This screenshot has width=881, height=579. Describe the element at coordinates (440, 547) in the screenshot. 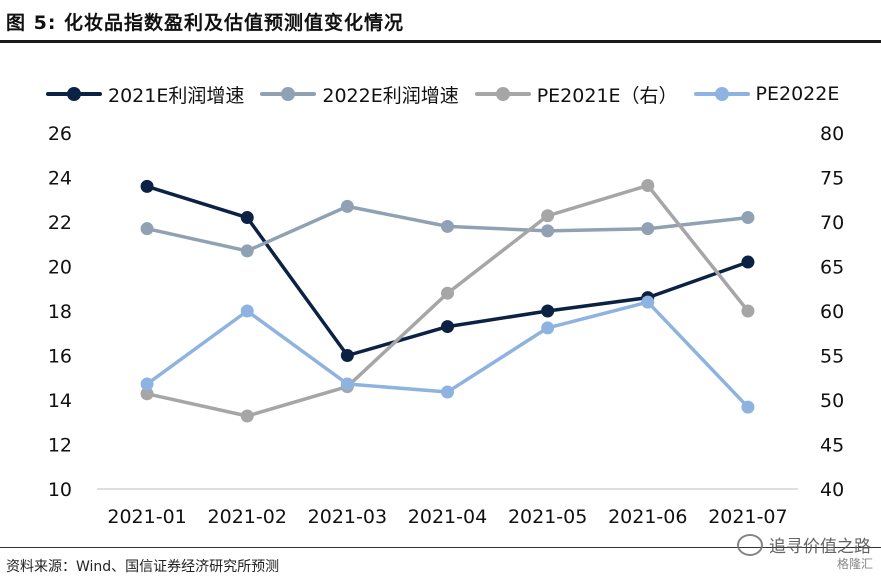

I see `bottom-rule` at that location.